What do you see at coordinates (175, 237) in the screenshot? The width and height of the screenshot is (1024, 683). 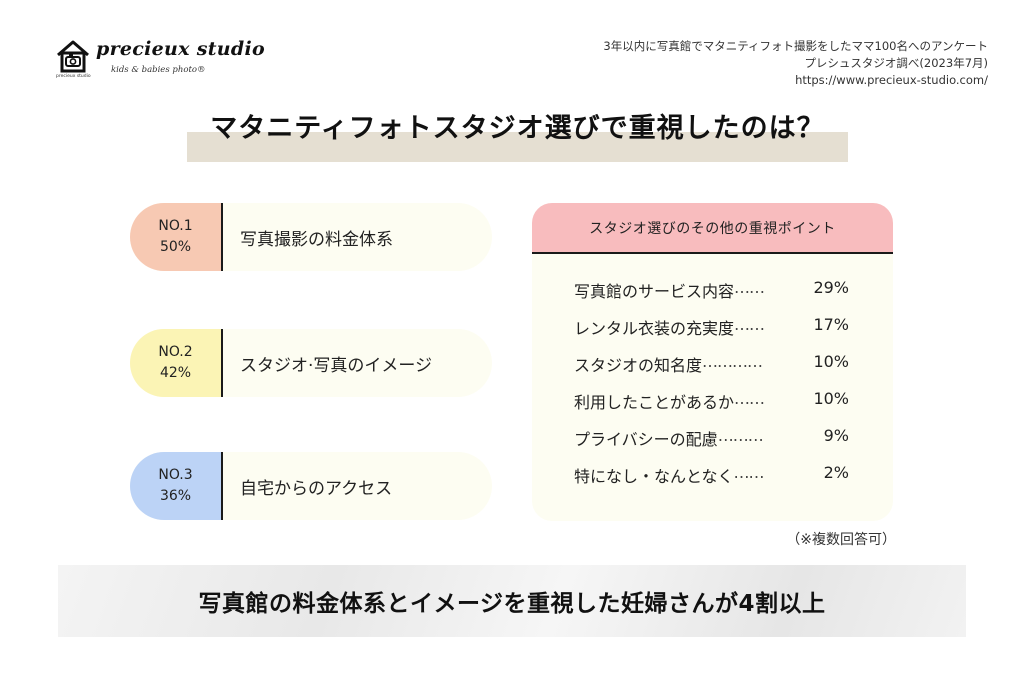 I see `rank-badge: NO.1 50%` at bounding box center [175, 237].